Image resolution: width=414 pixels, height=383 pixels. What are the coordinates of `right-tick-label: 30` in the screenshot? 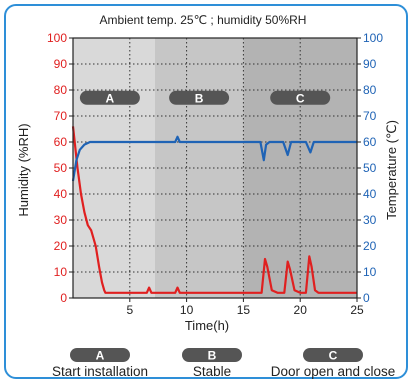 It's located at (370, 220).